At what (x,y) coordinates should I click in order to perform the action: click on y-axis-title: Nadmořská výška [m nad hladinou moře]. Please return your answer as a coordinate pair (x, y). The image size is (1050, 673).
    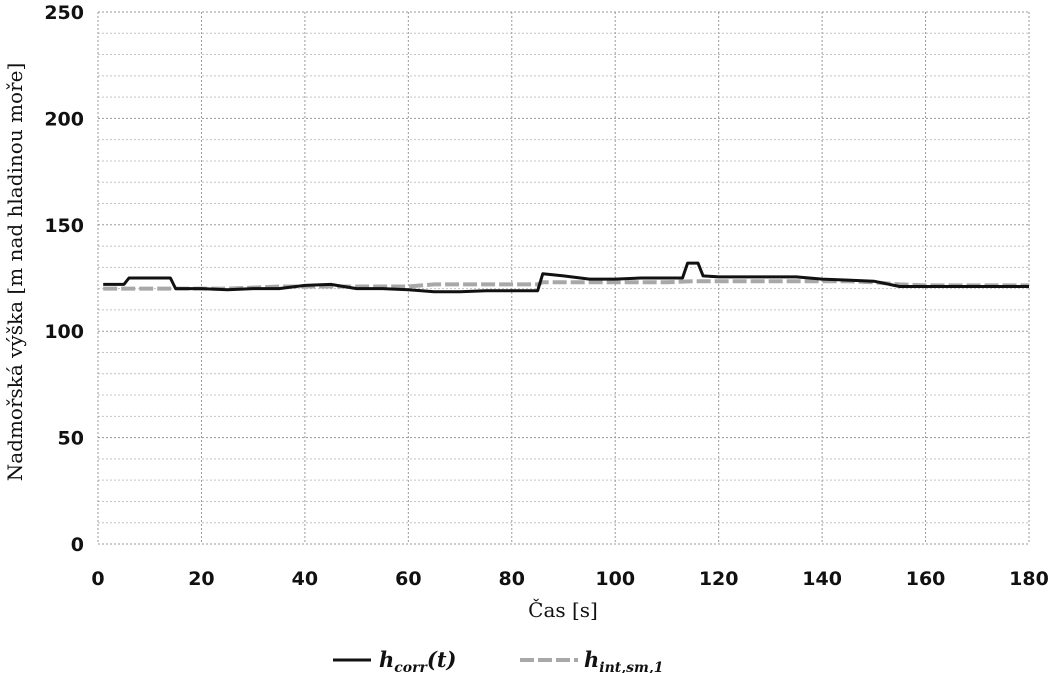
    Looking at the image, I should click on (15, 272).